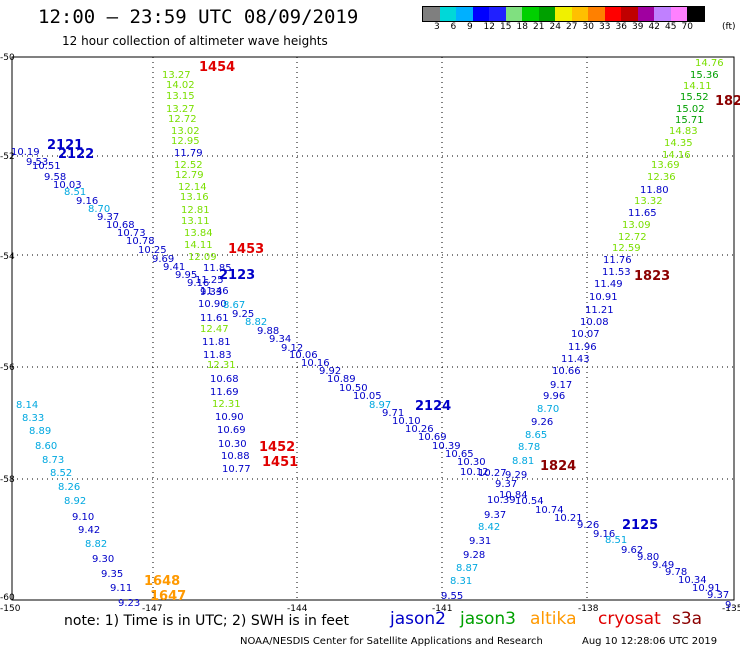 Image resolution: width=740 pixels, height=650 pixels. I want to click on generated-timestamp: Aug 10 12:28:06 UTC 2019, so click(650, 641).